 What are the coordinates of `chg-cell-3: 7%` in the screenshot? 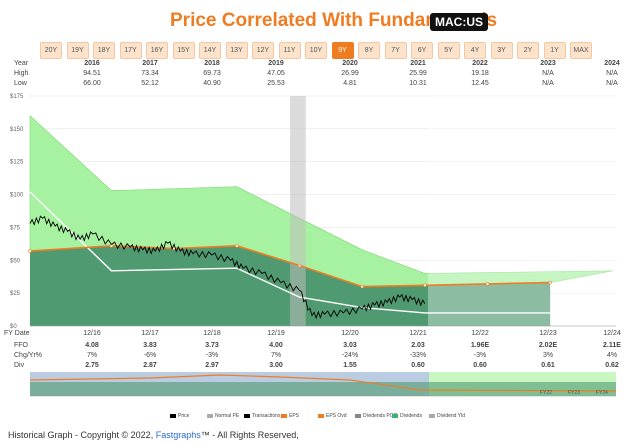 It's located at (276, 355).